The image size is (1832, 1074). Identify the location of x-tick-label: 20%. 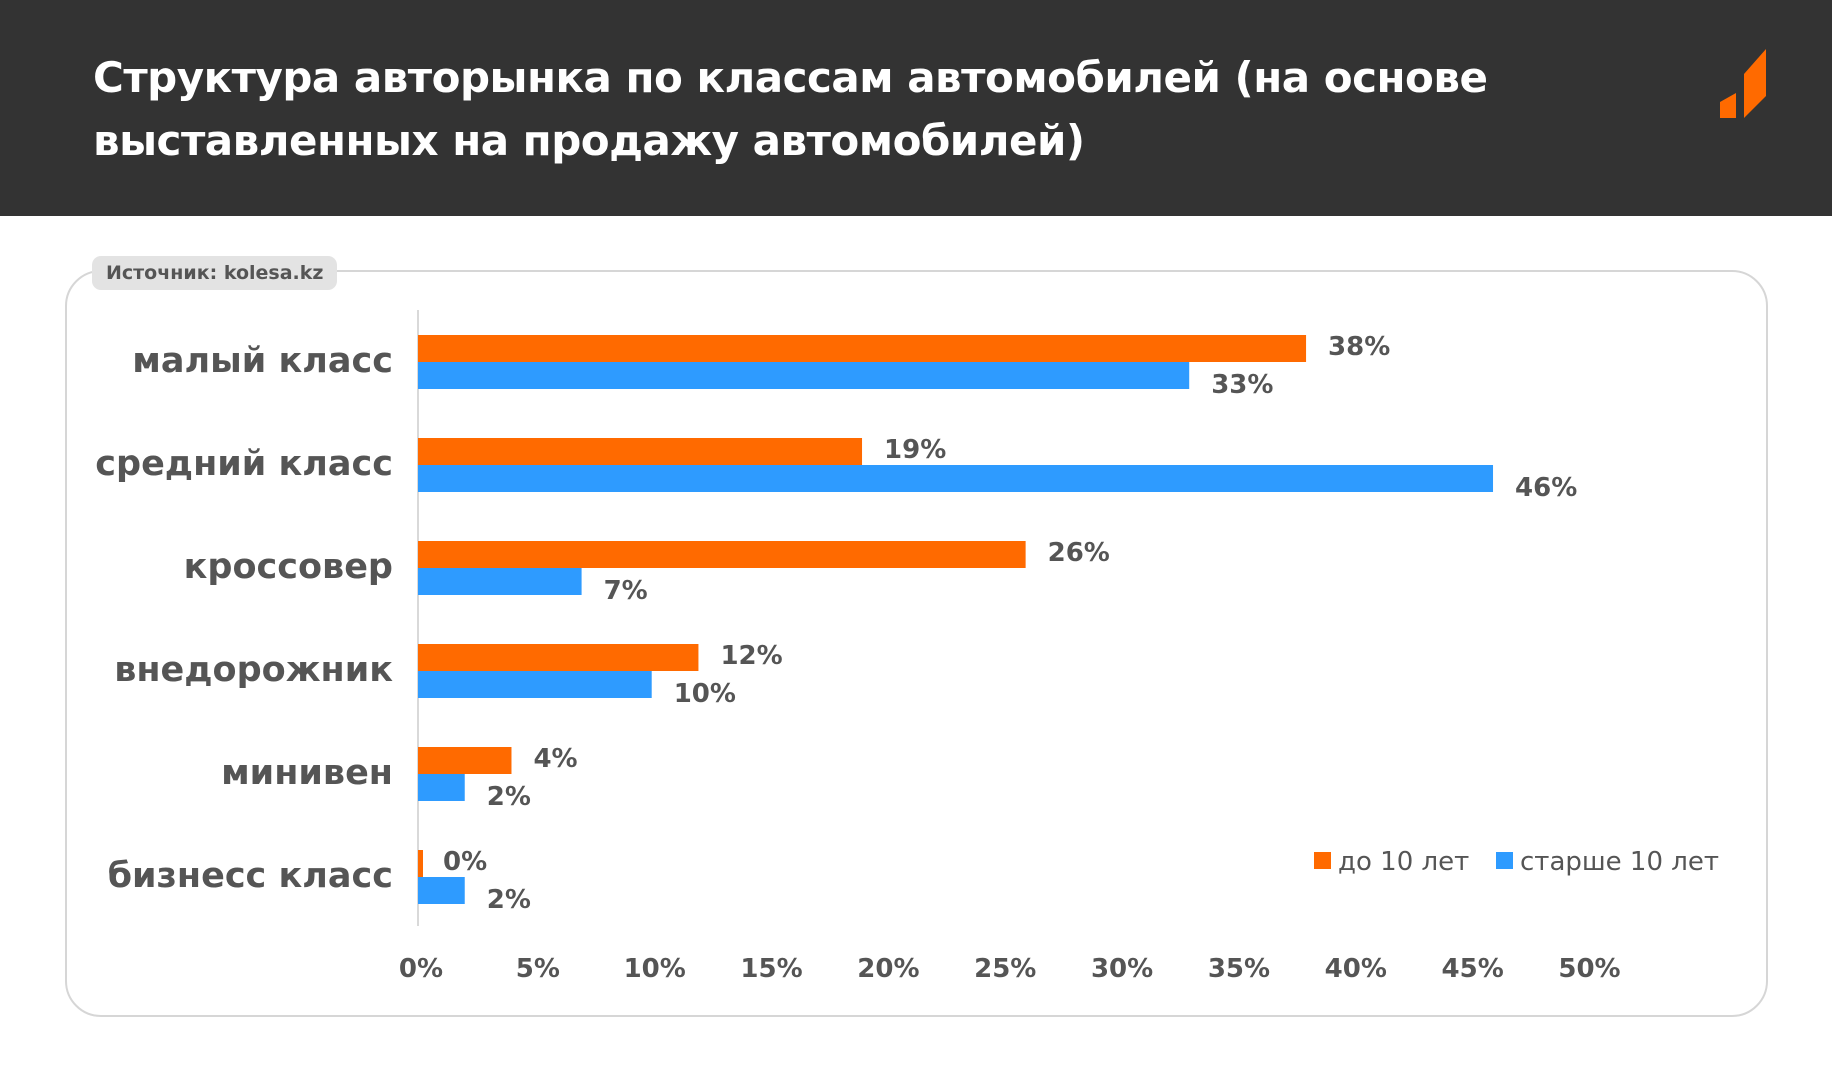
(888, 969).